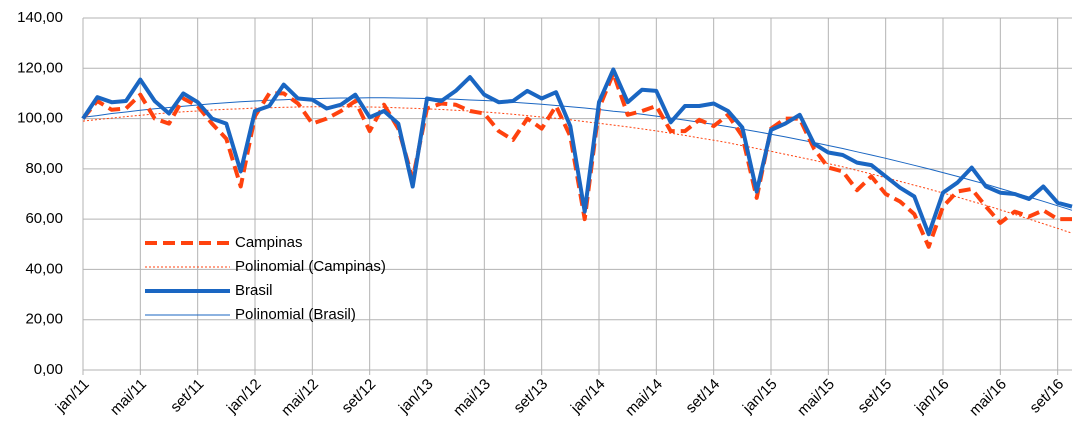 Image resolution: width=1074 pixels, height=425 pixels. Describe the element at coordinates (72, 396) in the screenshot. I see `x-tick-label: jan/11` at that location.